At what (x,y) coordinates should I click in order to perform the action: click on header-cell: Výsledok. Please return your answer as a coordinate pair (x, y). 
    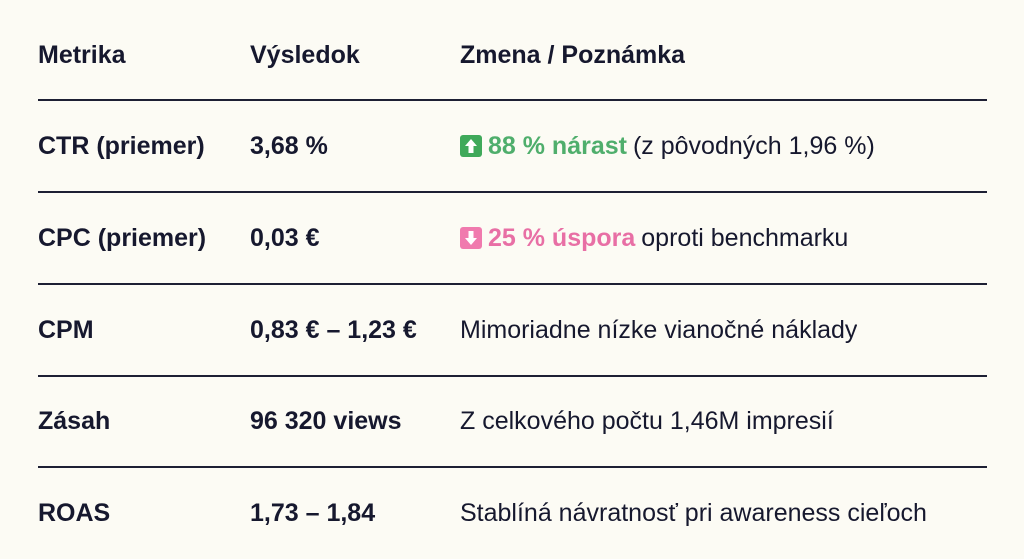
    Looking at the image, I should click on (305, 55).